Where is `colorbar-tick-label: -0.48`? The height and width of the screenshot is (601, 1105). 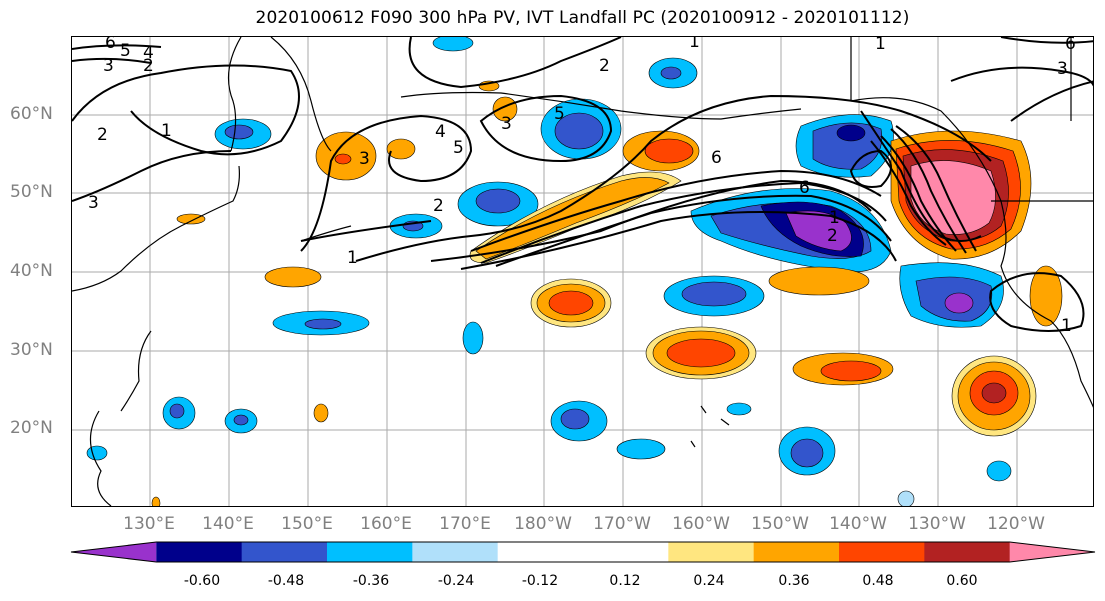
colorbar-tick-label: -0.48 is located at coordinates (286, 581).